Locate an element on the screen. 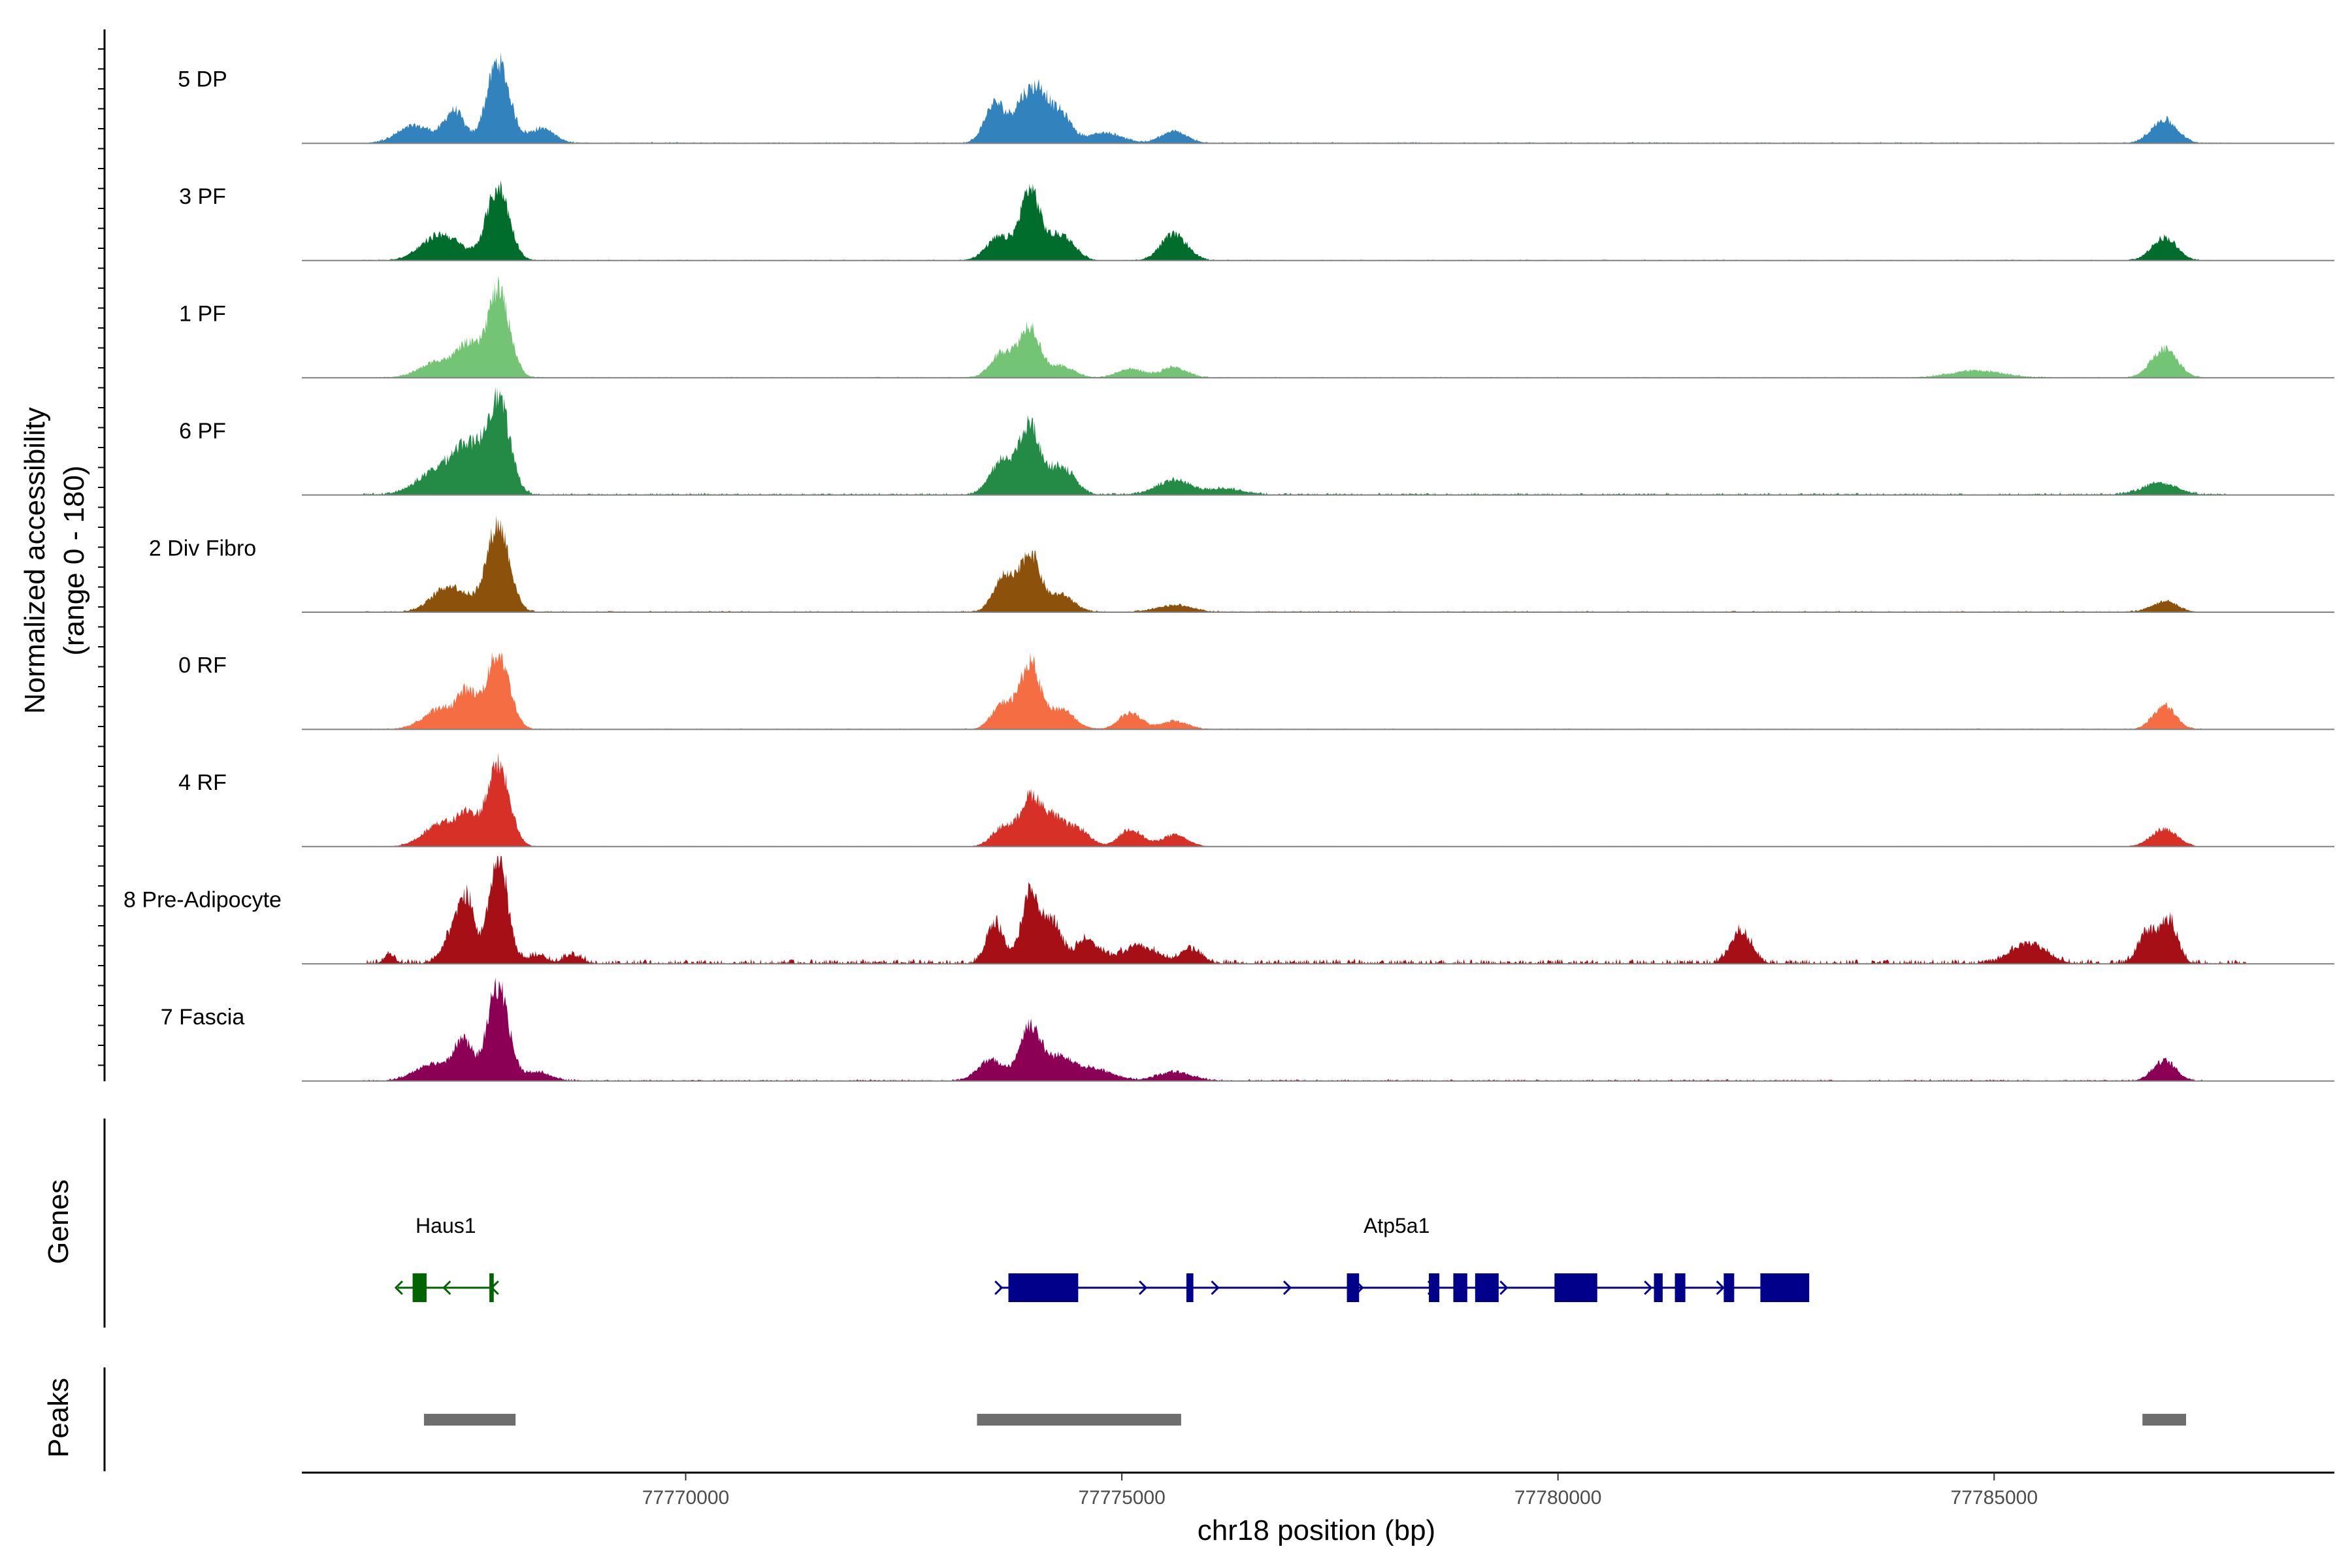 The width and height of the screenshot is (2352, 1568). track-label: 2 Div Fibro is located at coordinates (202, 548).